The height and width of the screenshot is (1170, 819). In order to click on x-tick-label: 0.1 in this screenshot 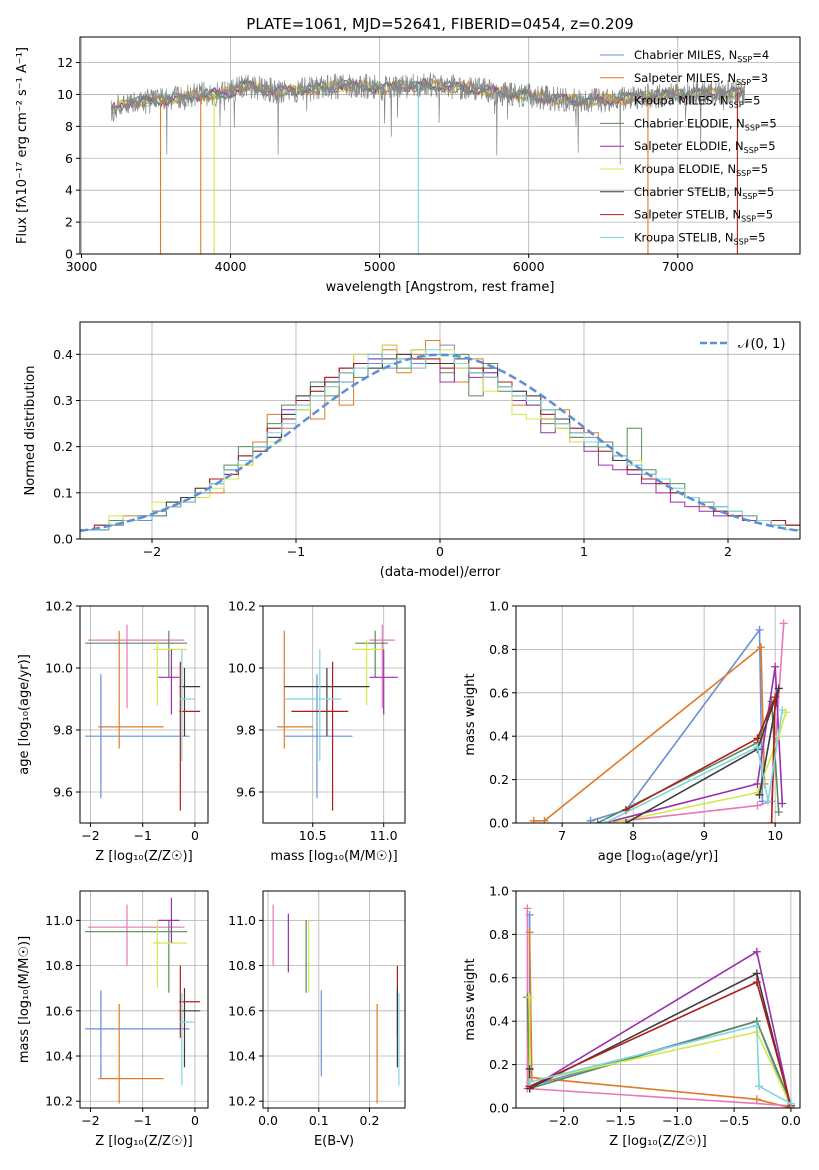, I will do `click(319, 1120)`.